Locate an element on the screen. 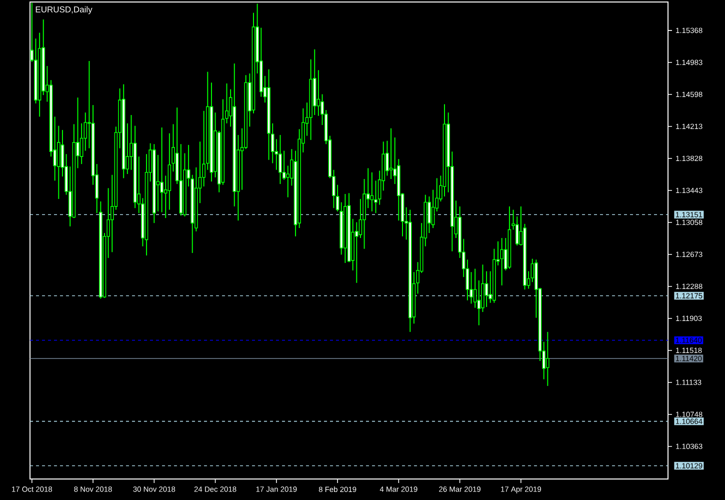 This screenshot has height=500, width=725. chart-title: EURUSD,Daily is located at coordinates (64, 10).